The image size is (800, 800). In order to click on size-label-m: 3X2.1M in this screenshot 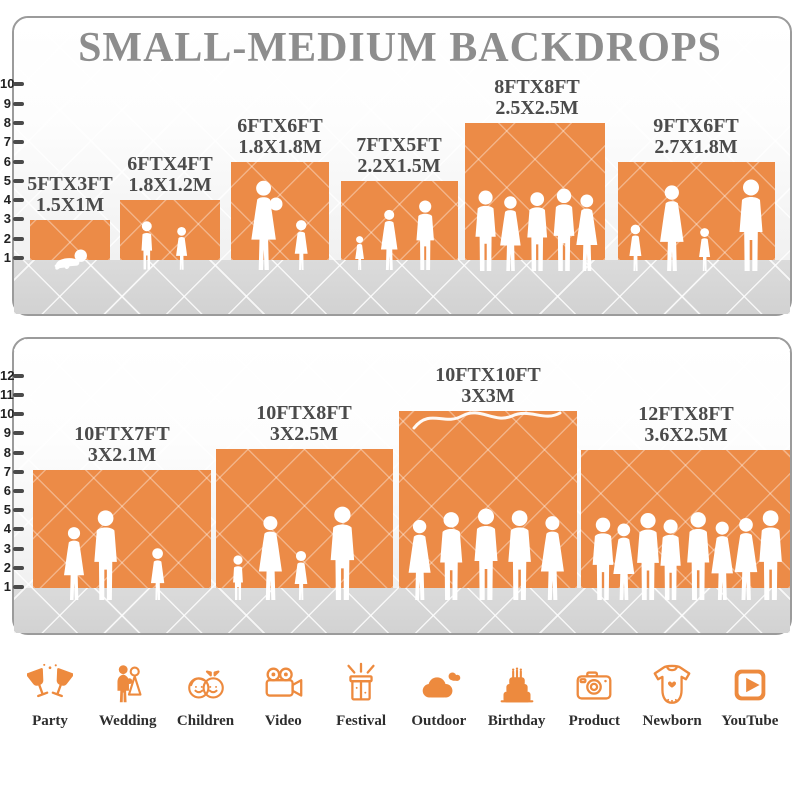, I will do `click(122, 455)`.